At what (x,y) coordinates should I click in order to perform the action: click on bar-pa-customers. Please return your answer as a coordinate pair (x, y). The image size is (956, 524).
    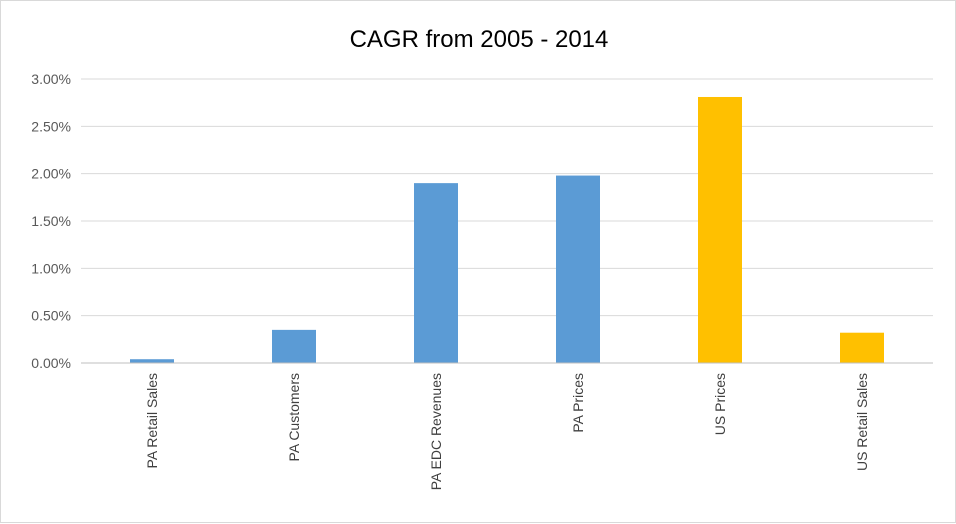
    Looking at the image, I should click on (294, 346).